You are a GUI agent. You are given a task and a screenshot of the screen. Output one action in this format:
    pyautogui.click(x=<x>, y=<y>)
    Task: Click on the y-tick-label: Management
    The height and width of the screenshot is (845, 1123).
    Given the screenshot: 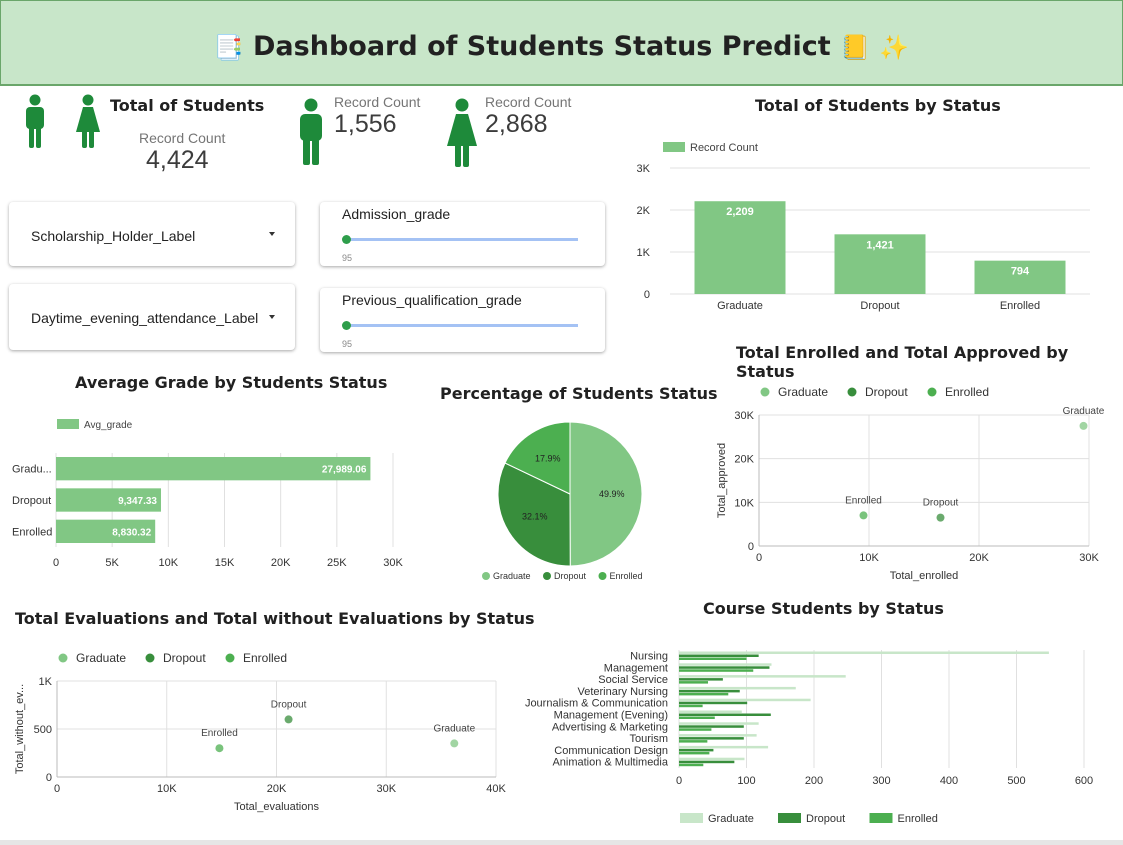 What is the action you would take?
    pyautogui.click(x=636, y=668)
    